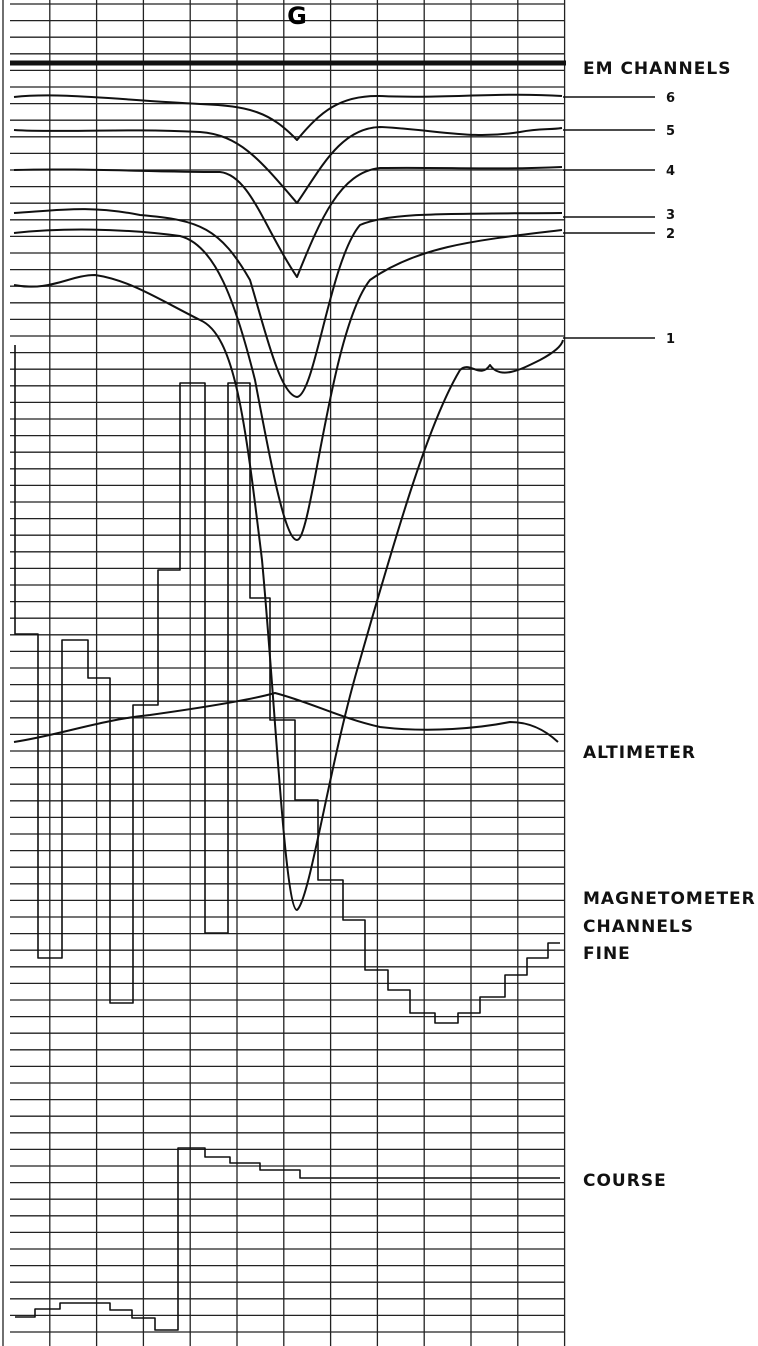 This screenshot has width=758, height=1346. Describe the element at coordinates (625, 1181) in the screenshot. I see `course-label: COURSE` at that location.